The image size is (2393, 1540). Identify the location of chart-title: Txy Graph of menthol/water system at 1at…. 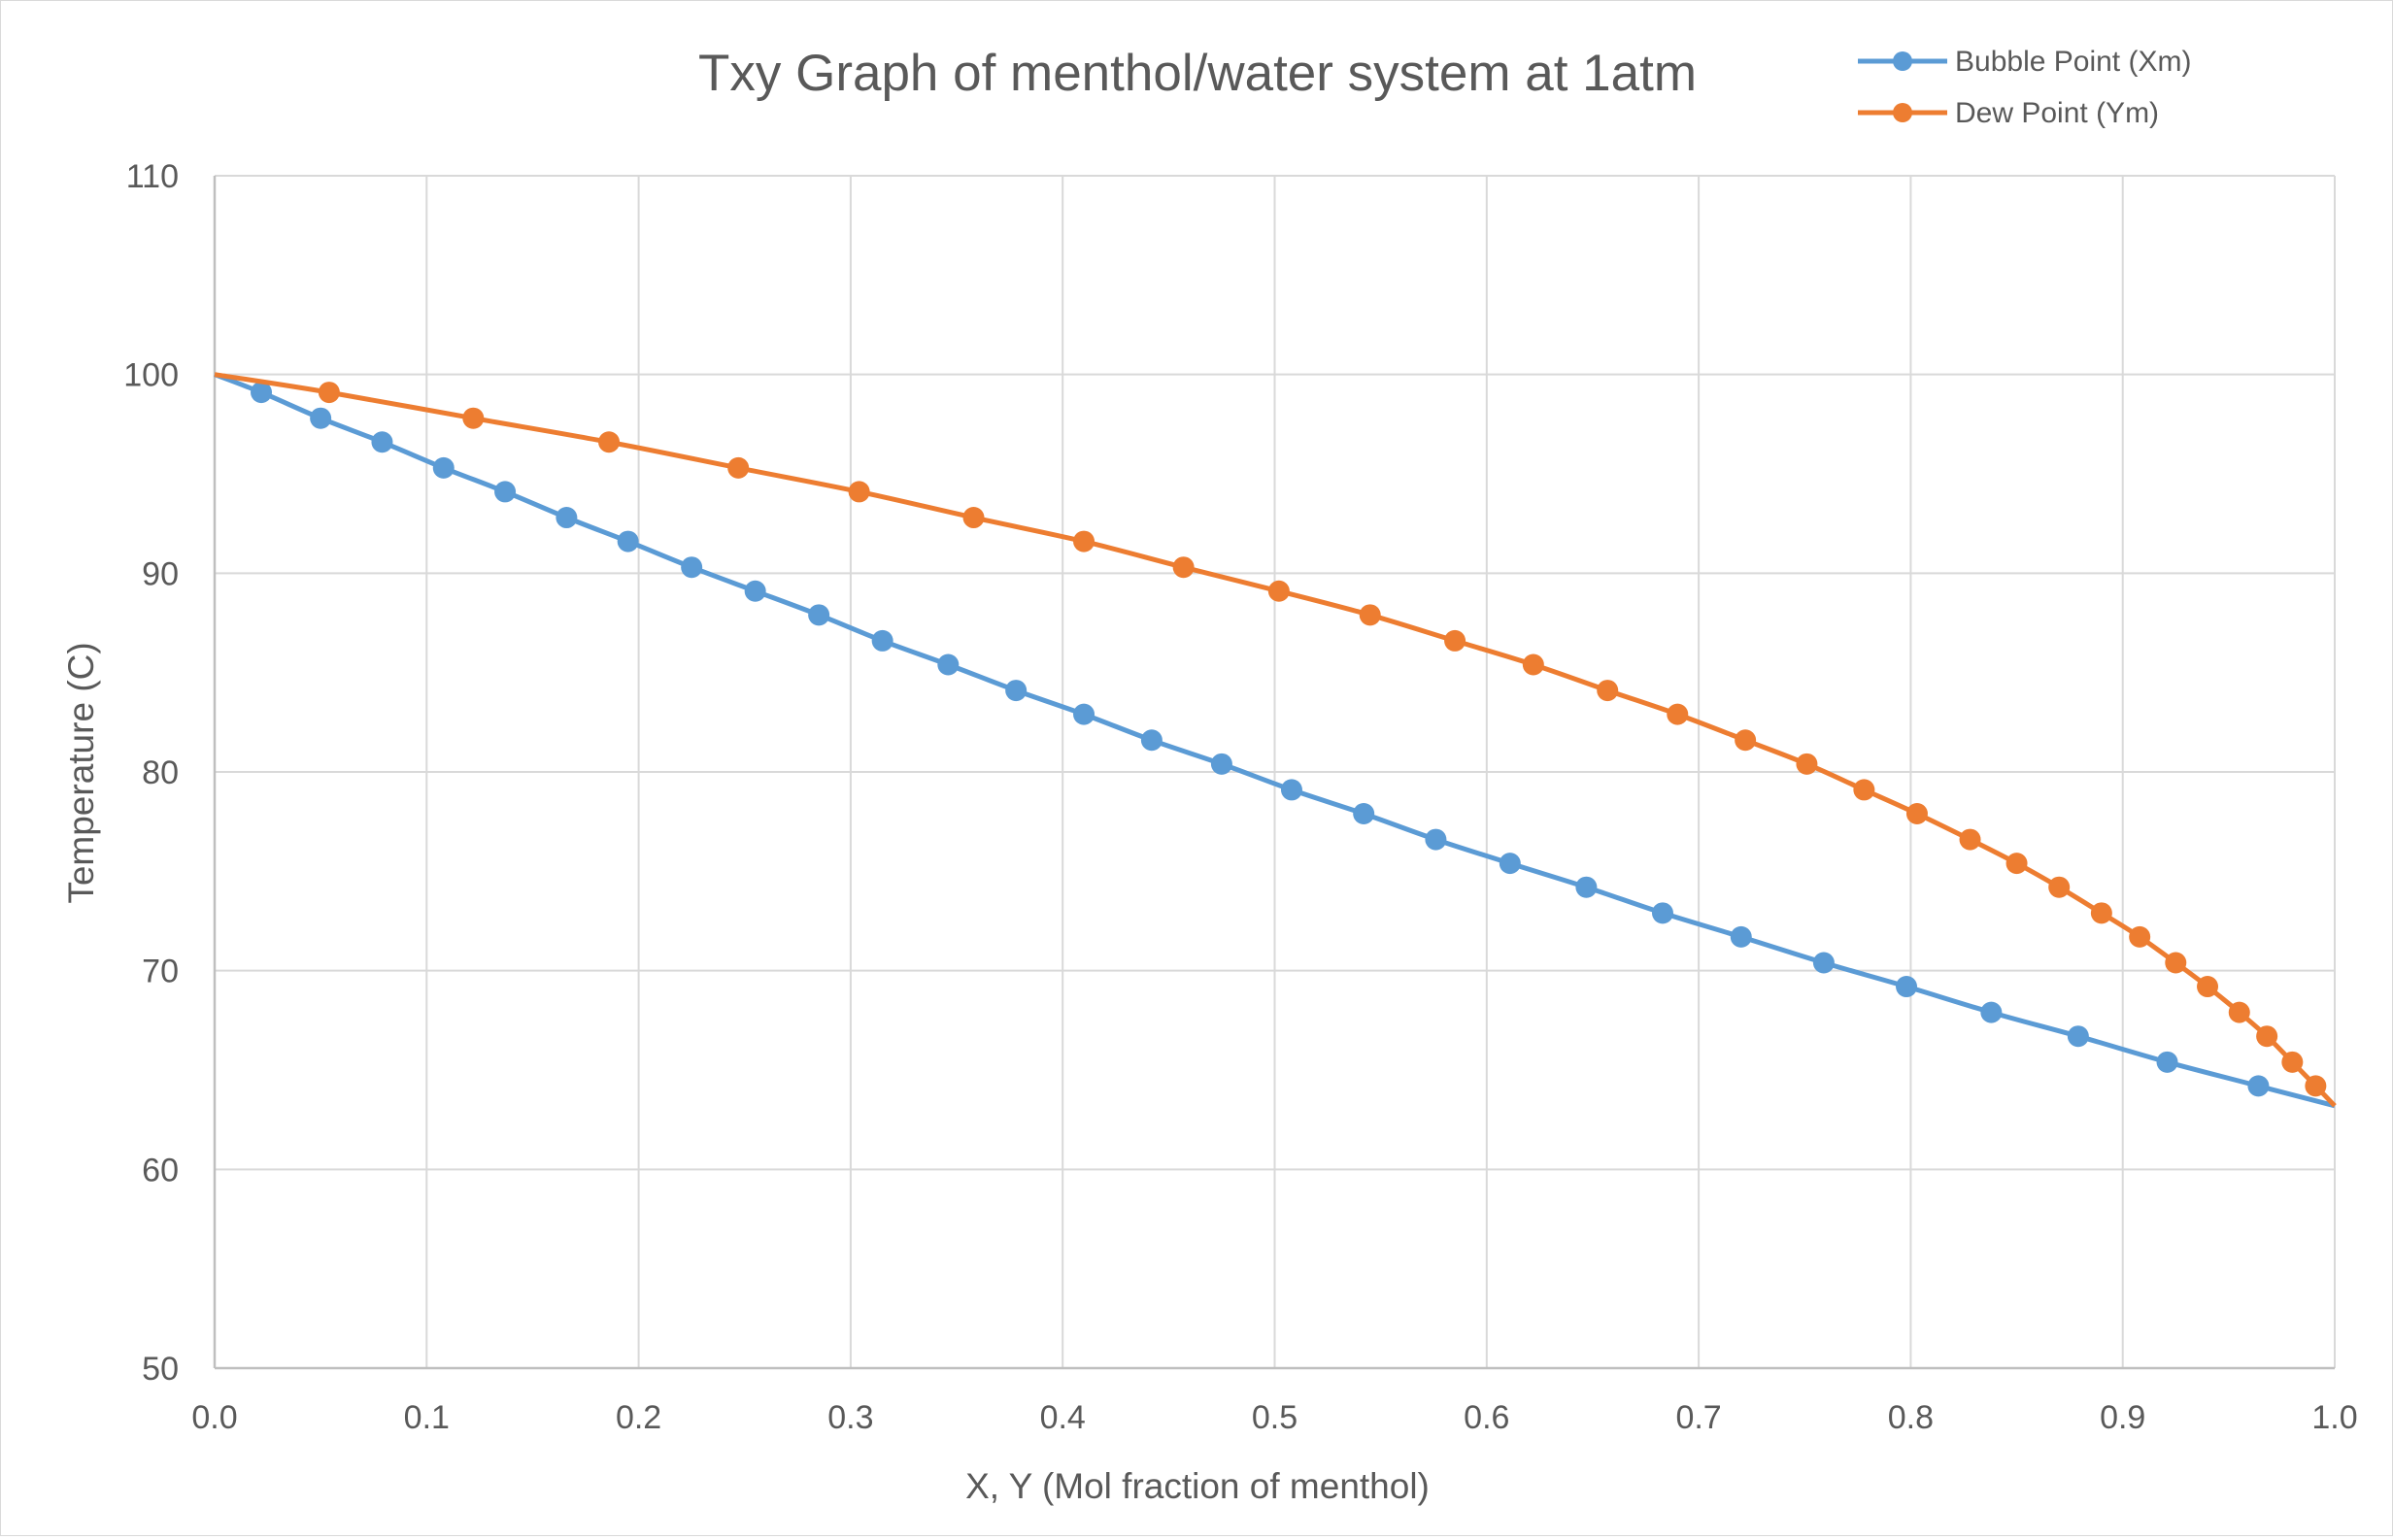
(1197, 73).